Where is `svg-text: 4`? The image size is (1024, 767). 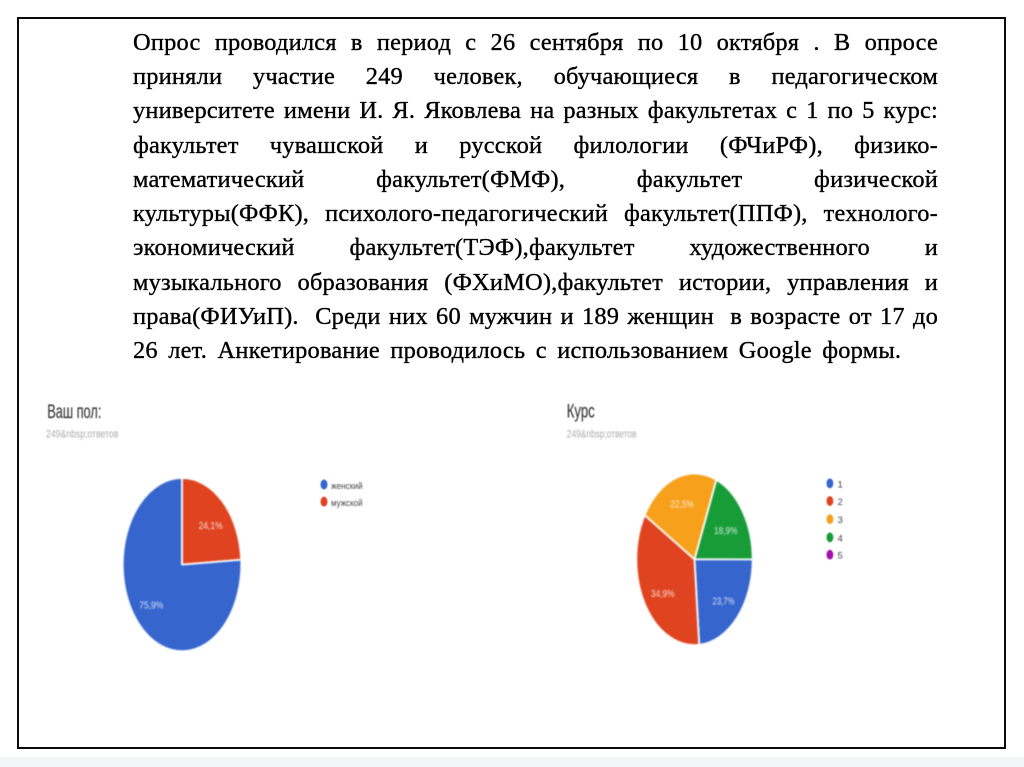
svg-text: 4 is located at coordinates (841, 538).